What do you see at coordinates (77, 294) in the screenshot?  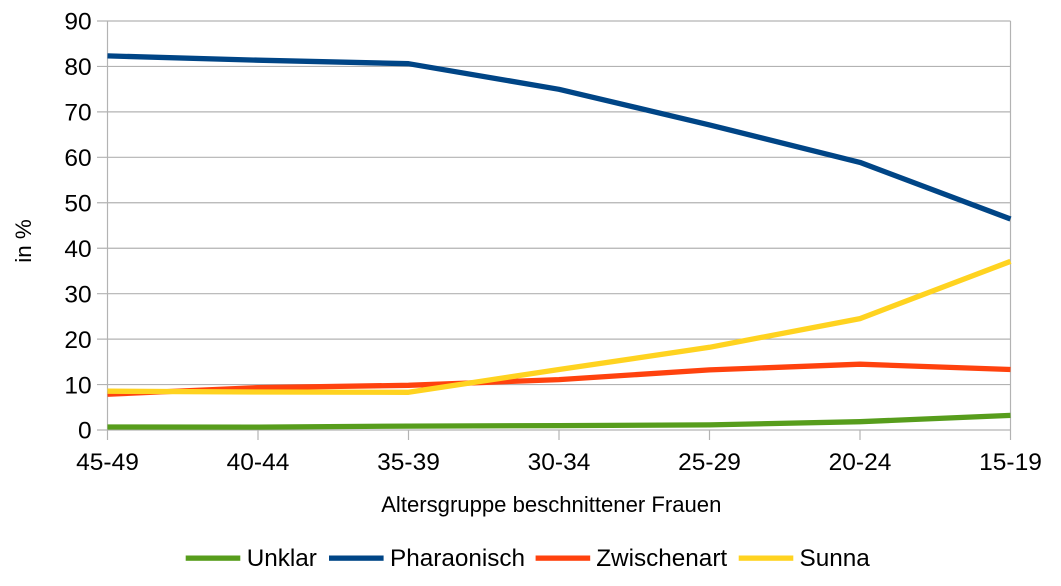 I see `svg-text: 30` at bounding box center [77, 294].